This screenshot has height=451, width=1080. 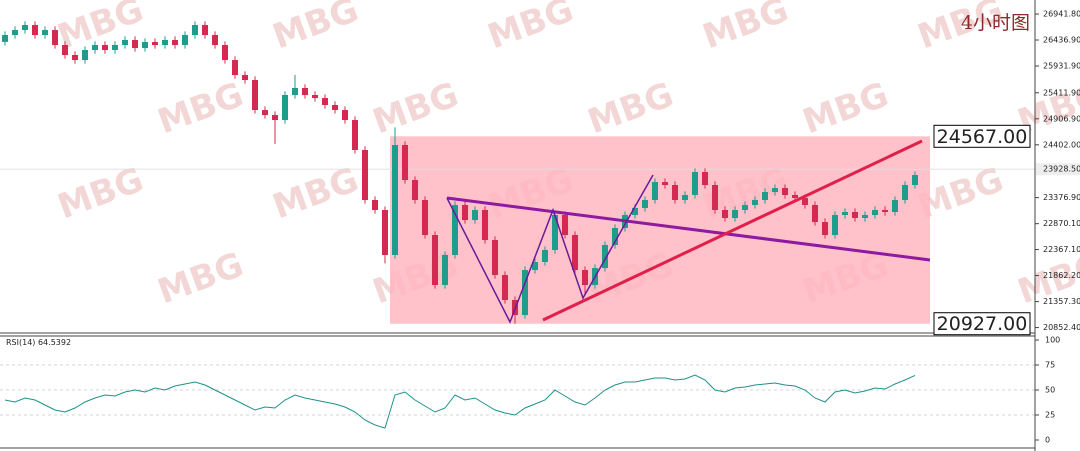 What do you see at coordinates (1061, 40) in the screenshot?
I see `y-tick-label: 26436.90` at bounding box center [1061, 40].